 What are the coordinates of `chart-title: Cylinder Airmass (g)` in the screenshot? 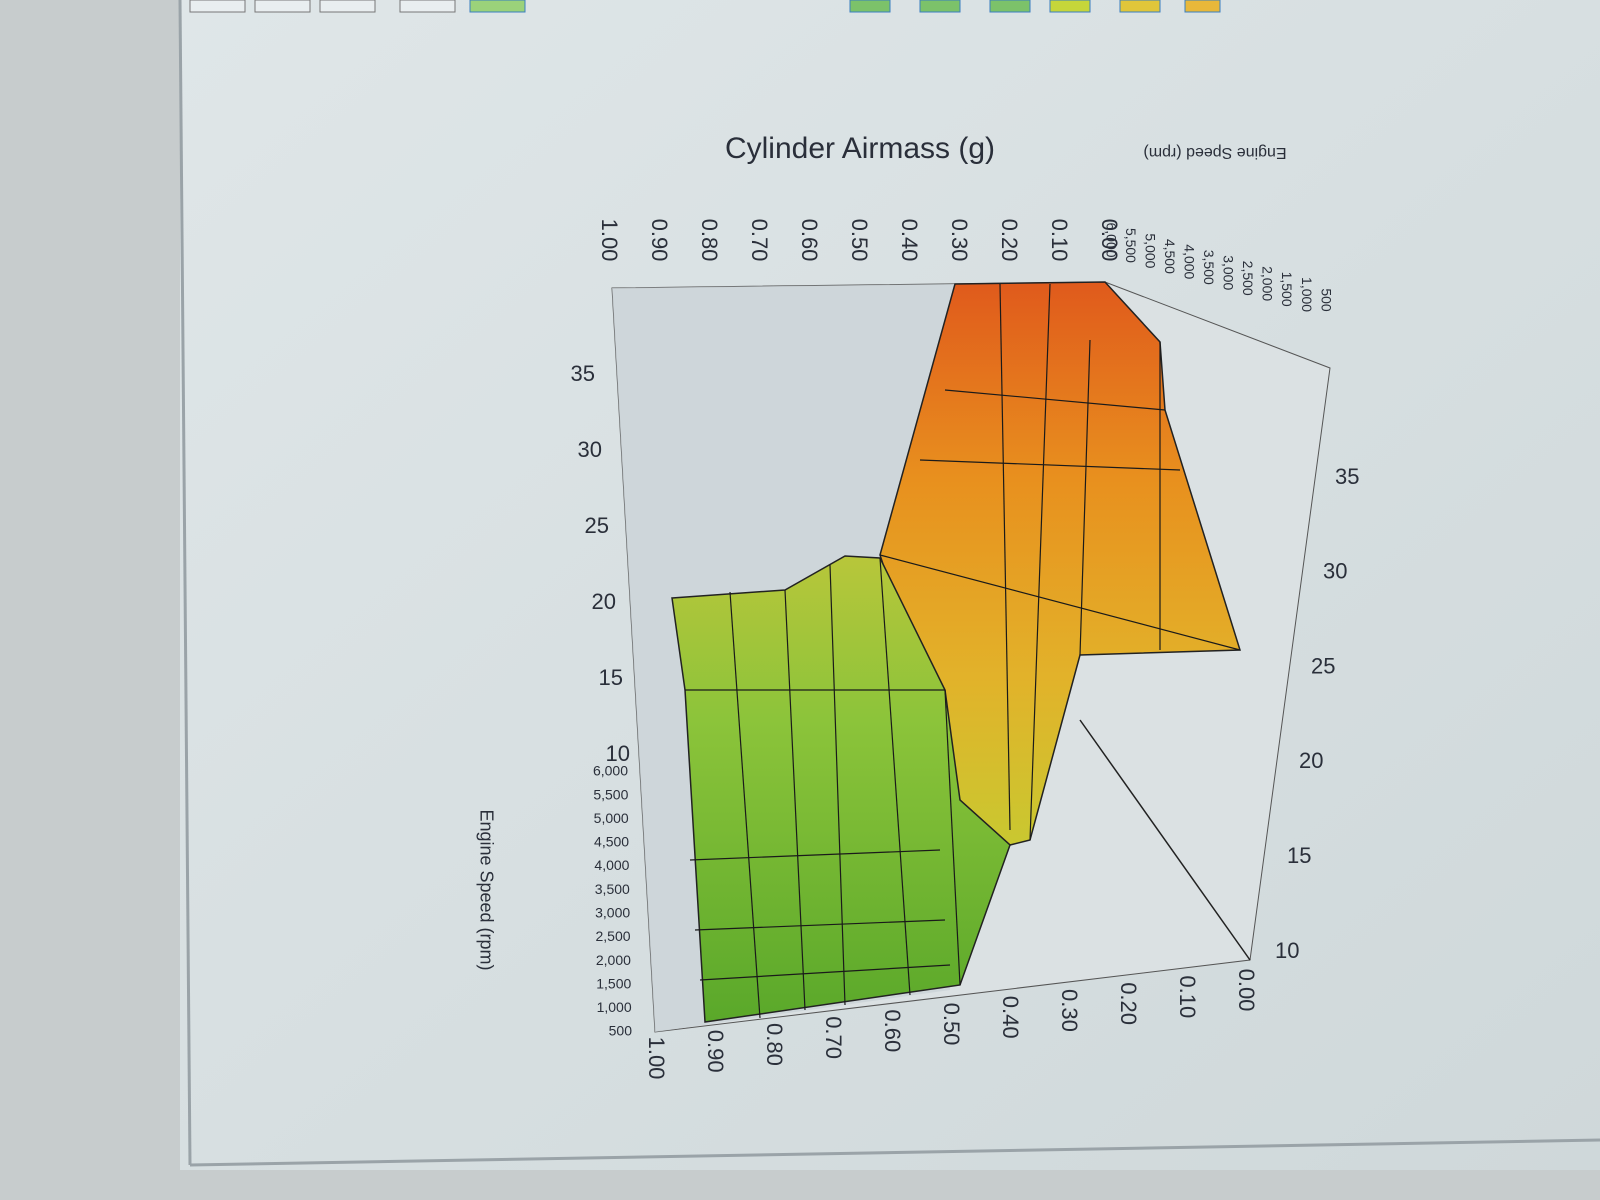 It's located at (860, 148).